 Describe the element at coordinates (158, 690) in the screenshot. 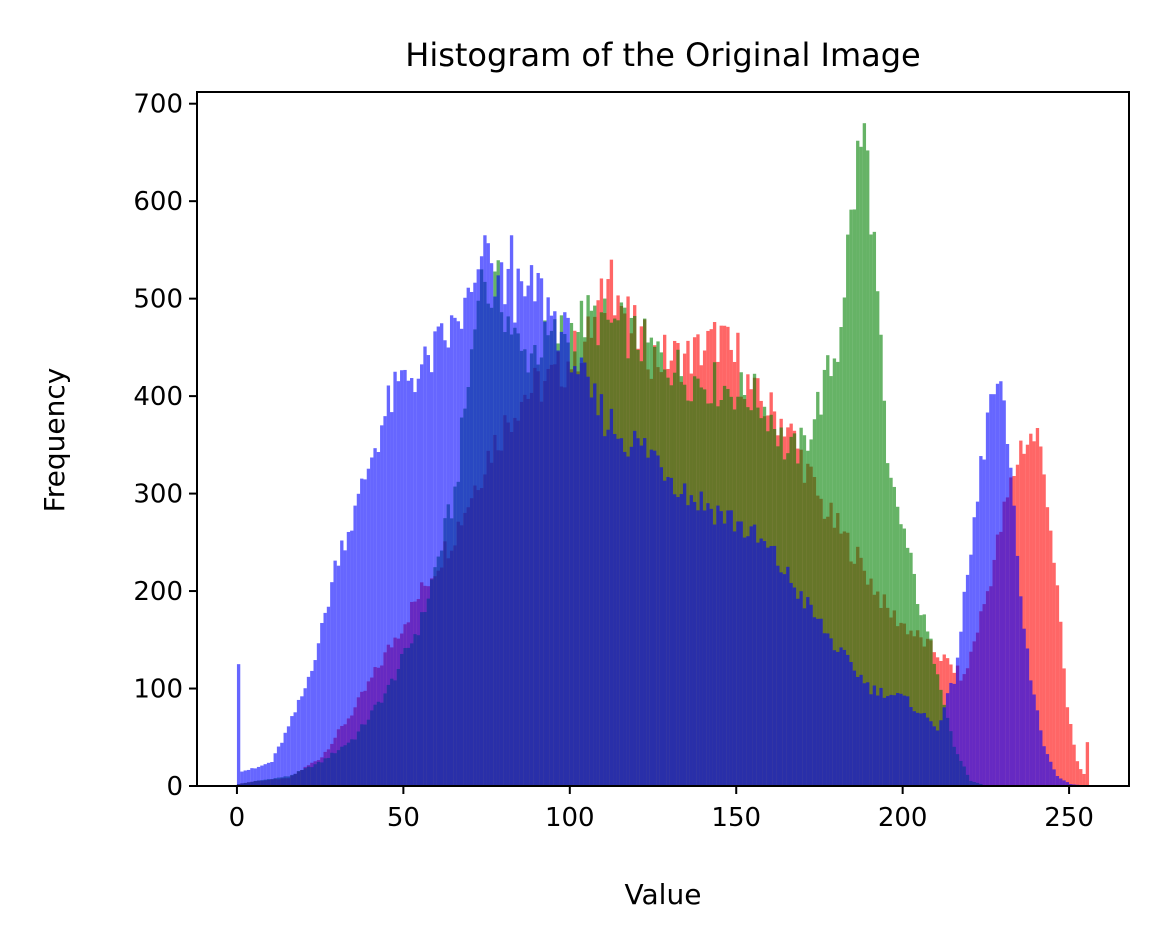

I see `y-tick-label: 100` at that location.